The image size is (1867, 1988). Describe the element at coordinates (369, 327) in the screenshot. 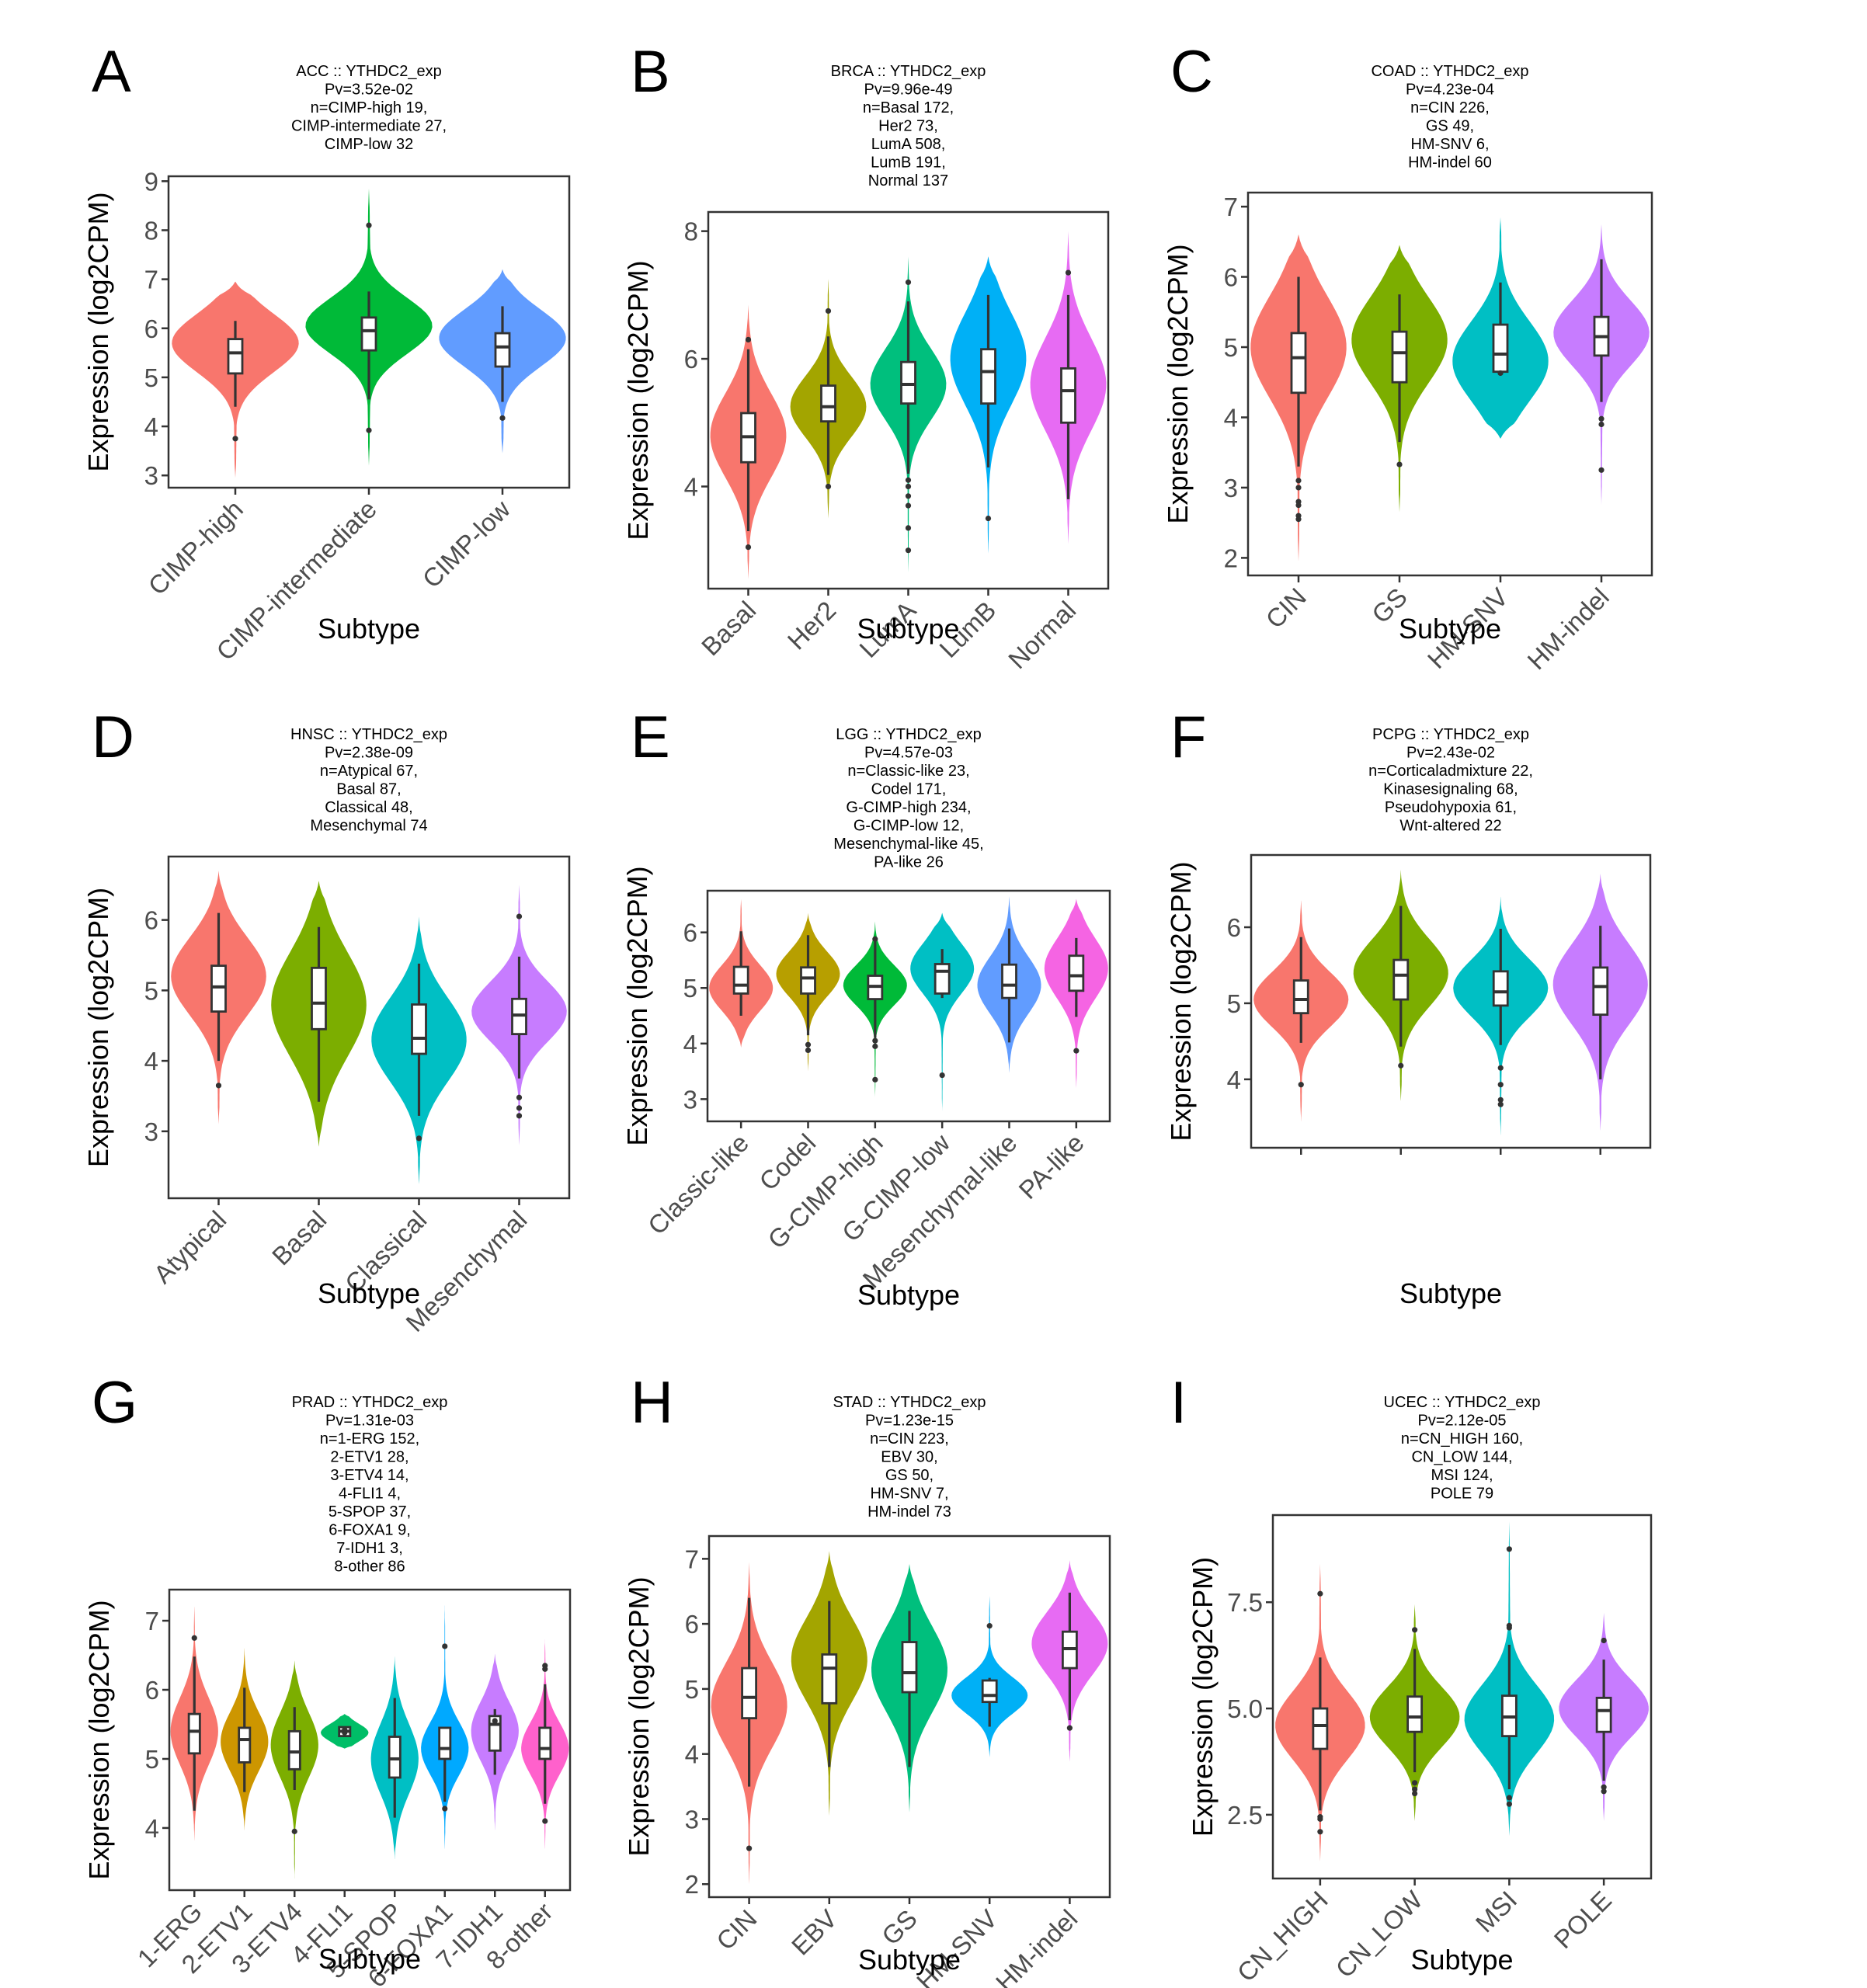

I see `violin-cimp-intermediate` at that location.